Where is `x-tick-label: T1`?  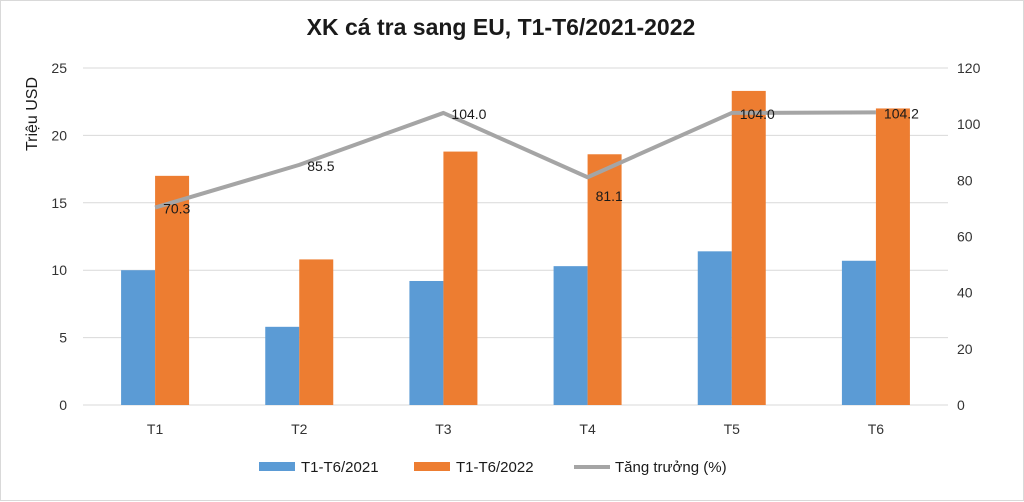
x-tick-label: T1 is located at coordinates (155, 429).